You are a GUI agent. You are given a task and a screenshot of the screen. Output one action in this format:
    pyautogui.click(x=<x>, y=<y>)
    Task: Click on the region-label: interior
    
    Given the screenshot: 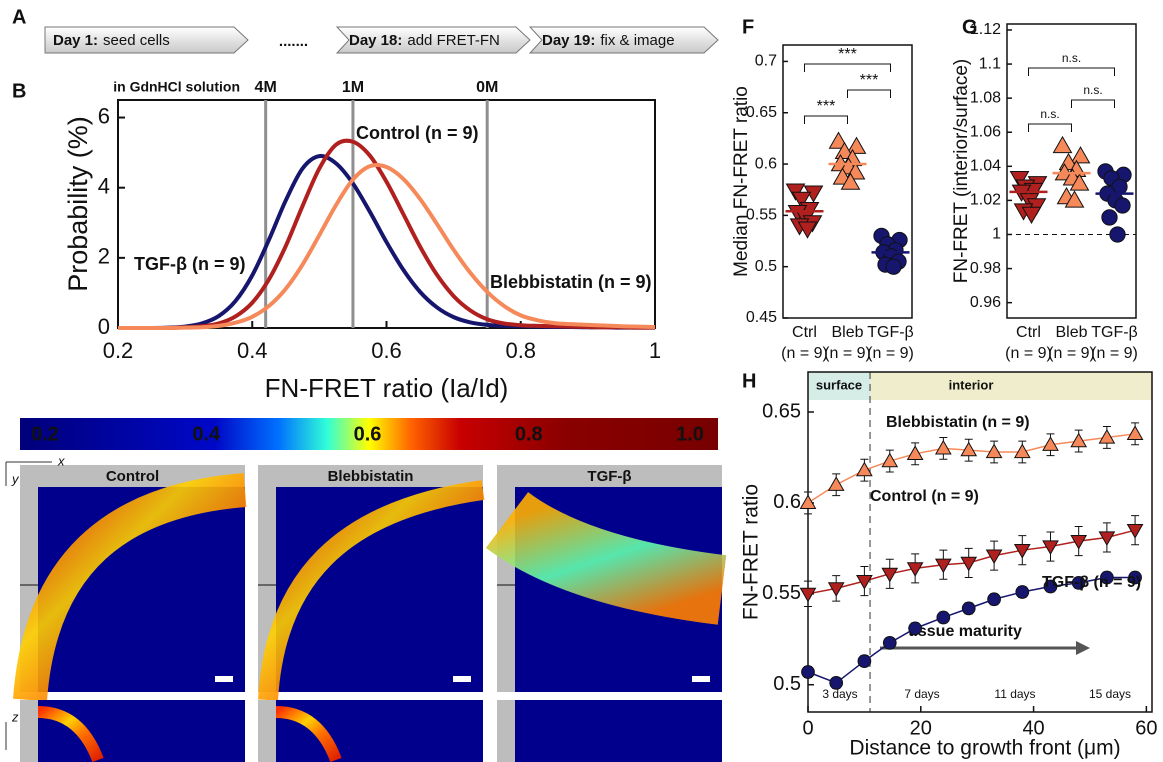 What is the action you would take?
    pyautogui.click(x=971, y=384)
    